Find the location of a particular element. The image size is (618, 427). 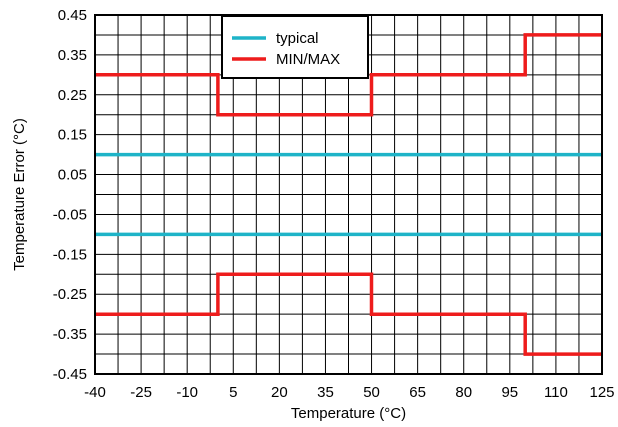

x-tick-label: 65 is located at coordinates (417, 392).